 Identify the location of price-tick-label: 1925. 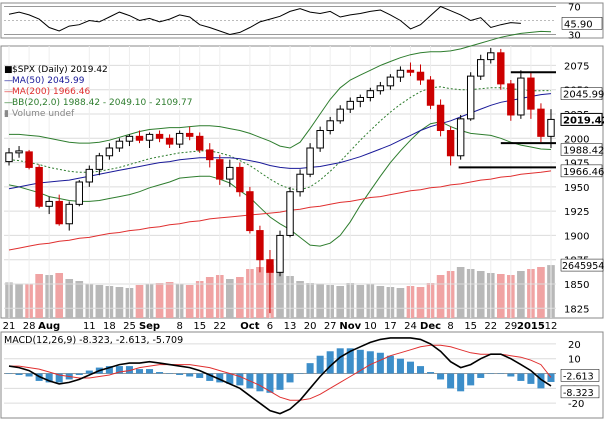
(576, 212).